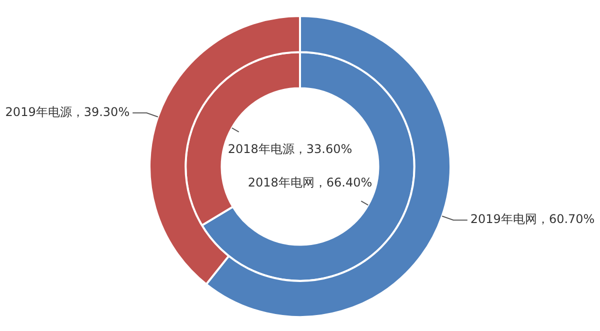 This screenshot has height=331, width=600. What do you see at coordinates (269, 182) in the screenshot?
I see `text: 2018年` at bounding box center [269, 182].